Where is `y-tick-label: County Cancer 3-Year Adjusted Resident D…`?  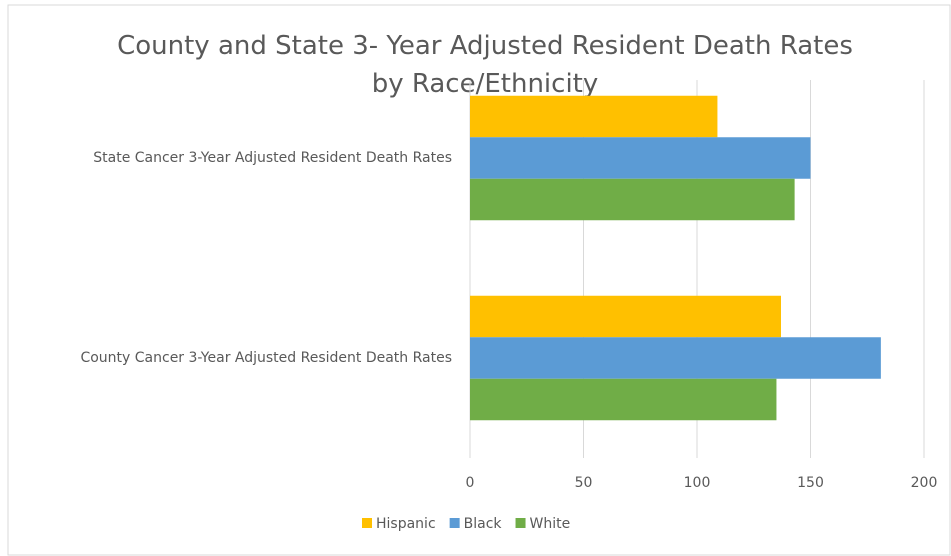
y-tick-label: County Cancer 3-Year Adjusted Resident D… is located at coordinates (266, 358).